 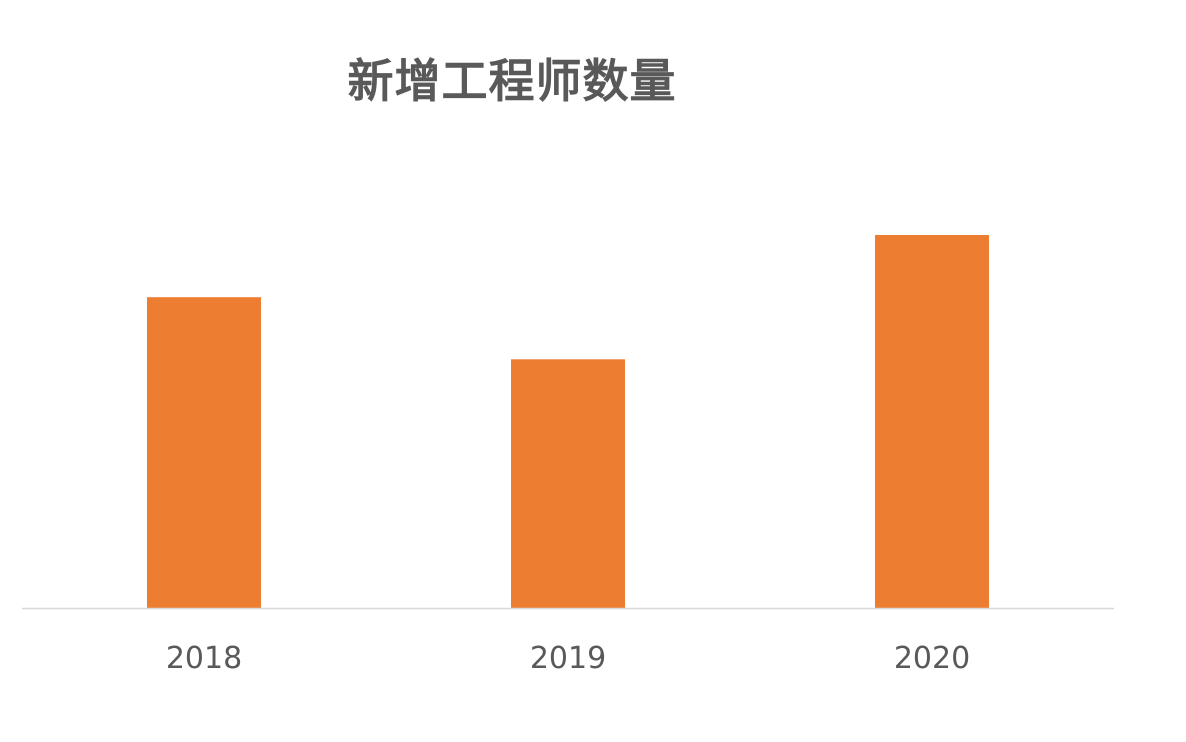 What do you see at coordinates (512, 81) in the screenshot?
I see `chart-title: 新增工程师数量` at bounding box center [512, 81].